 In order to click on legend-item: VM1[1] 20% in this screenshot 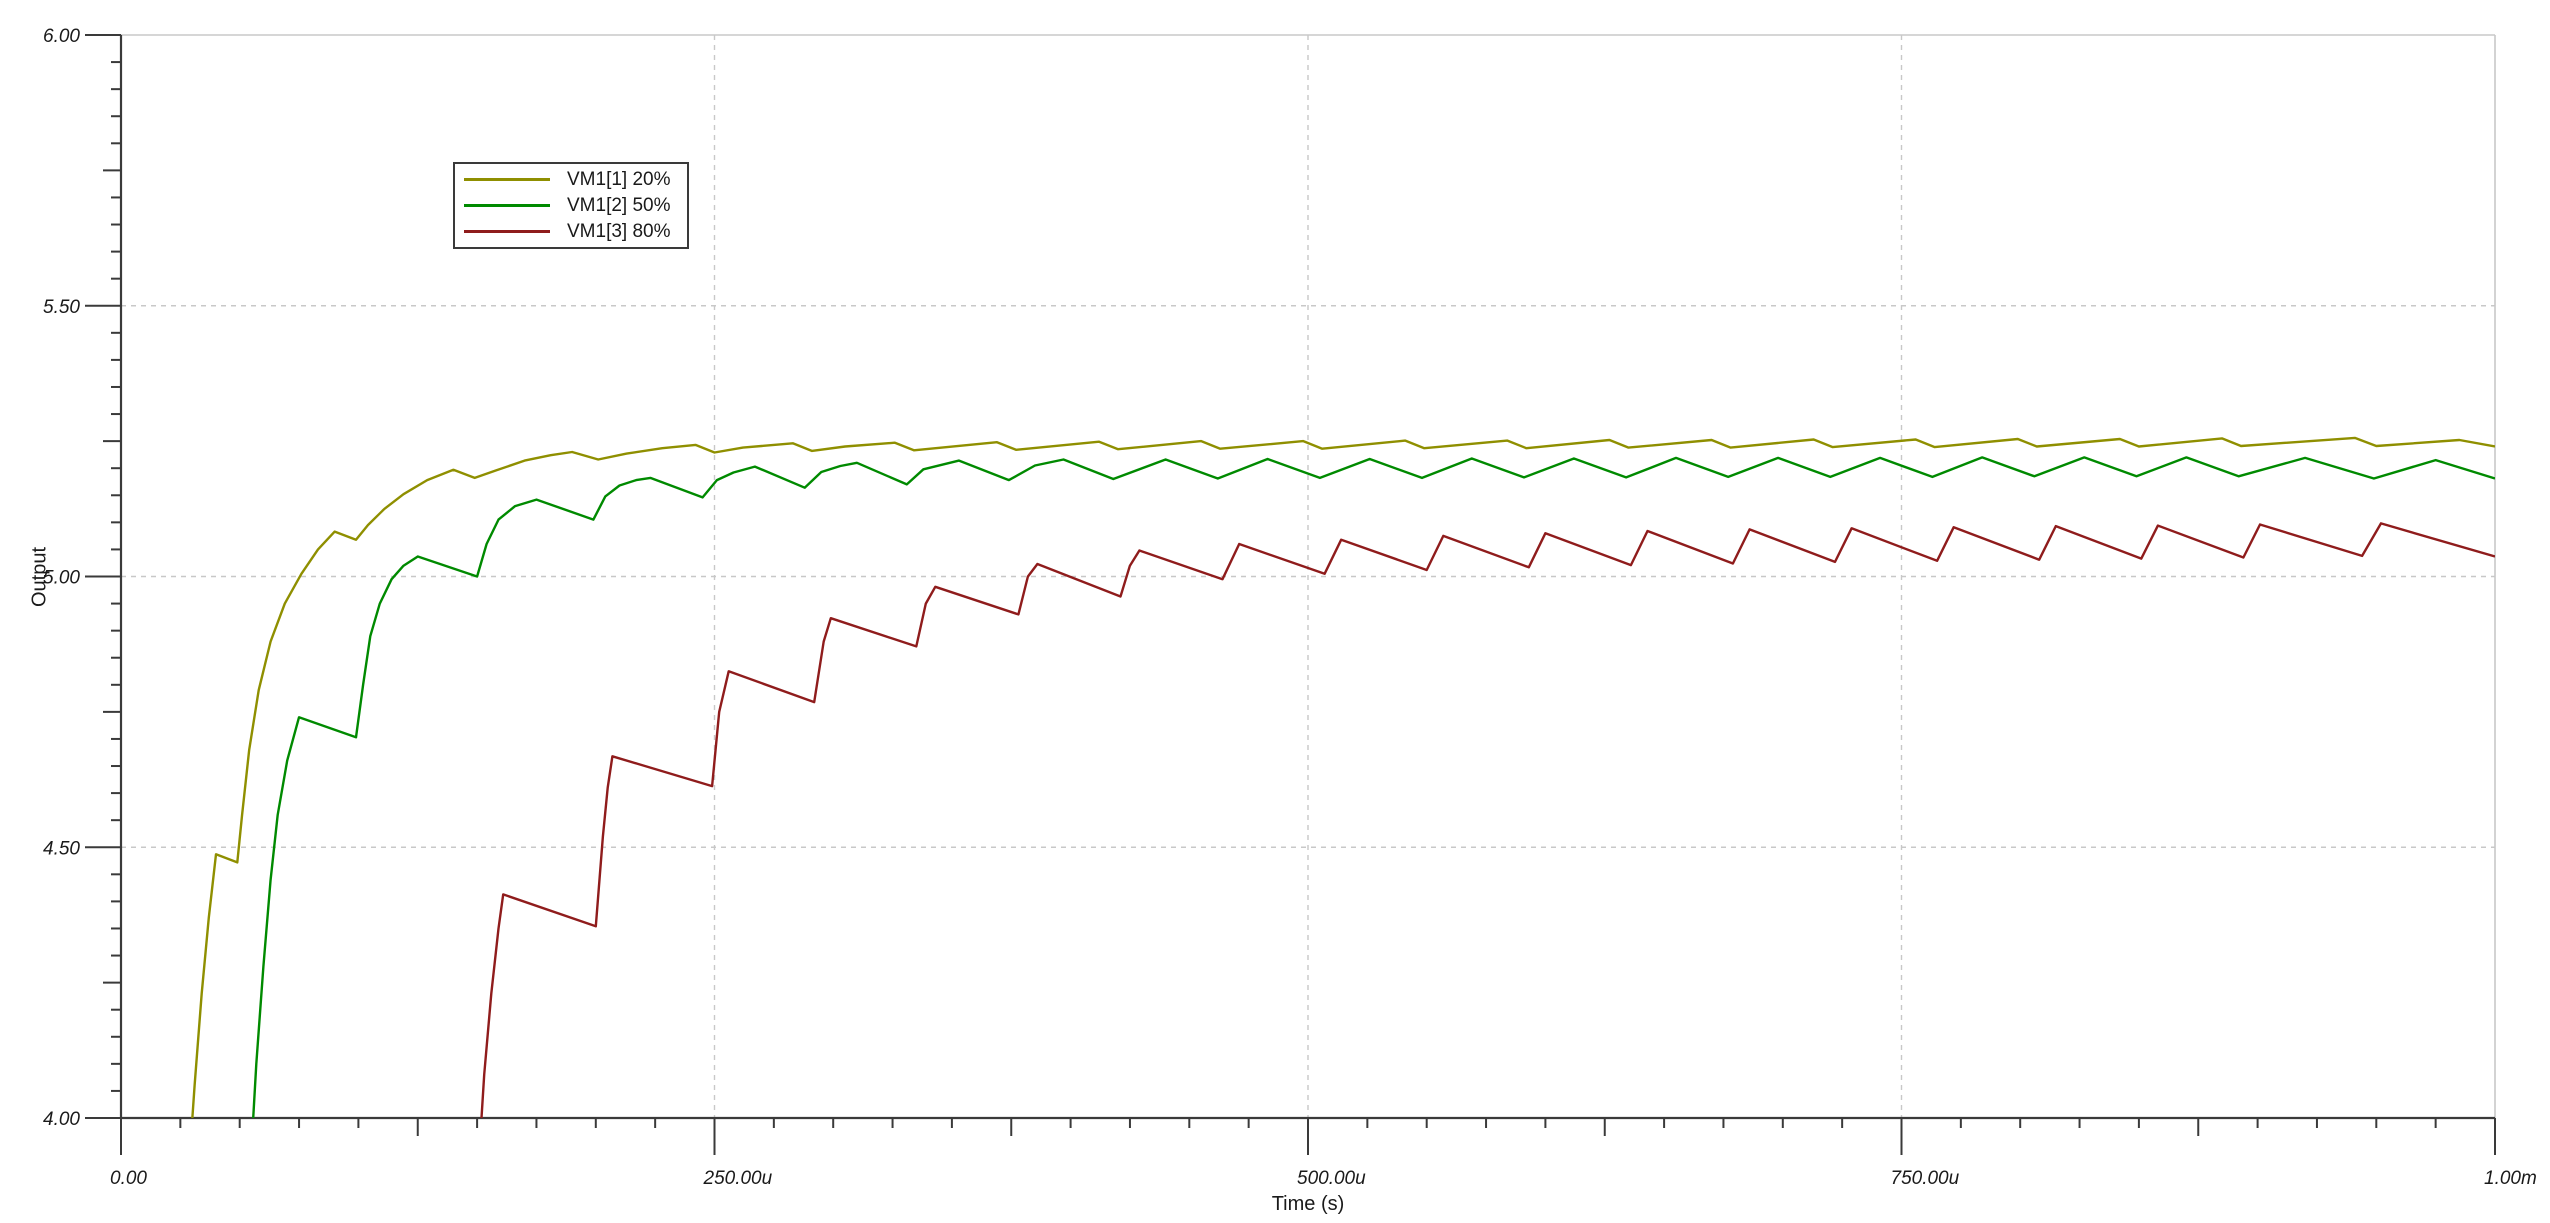, I will do `click(571, 179)`.